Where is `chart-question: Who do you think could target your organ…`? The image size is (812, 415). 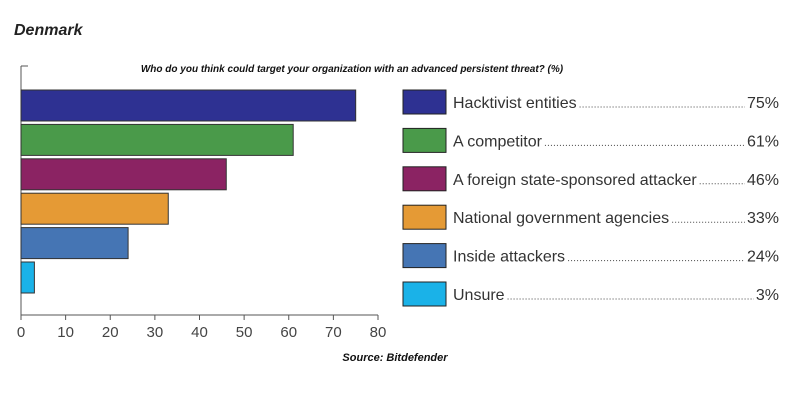 chart-question: Who do you think could target your organ… is located at coordinates (352, 69).